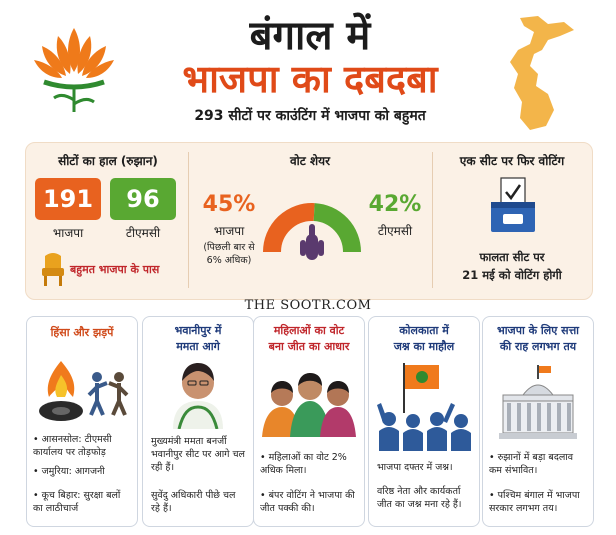 This screenshot has height=535, width=616. I want to click on bjp-flag-crowd-icon, so click(424, 406).